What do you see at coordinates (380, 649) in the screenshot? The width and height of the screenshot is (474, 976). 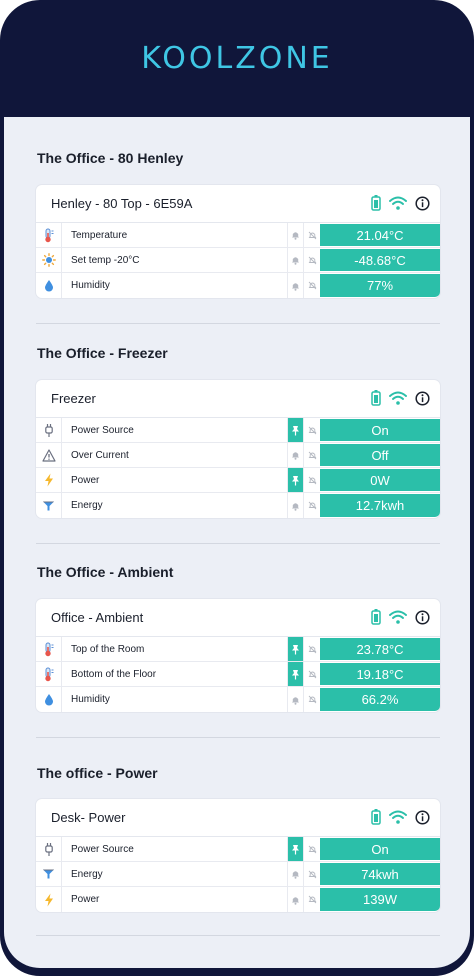 I see `sensor-value: 23.78°C` at bounding box center [380, 649].